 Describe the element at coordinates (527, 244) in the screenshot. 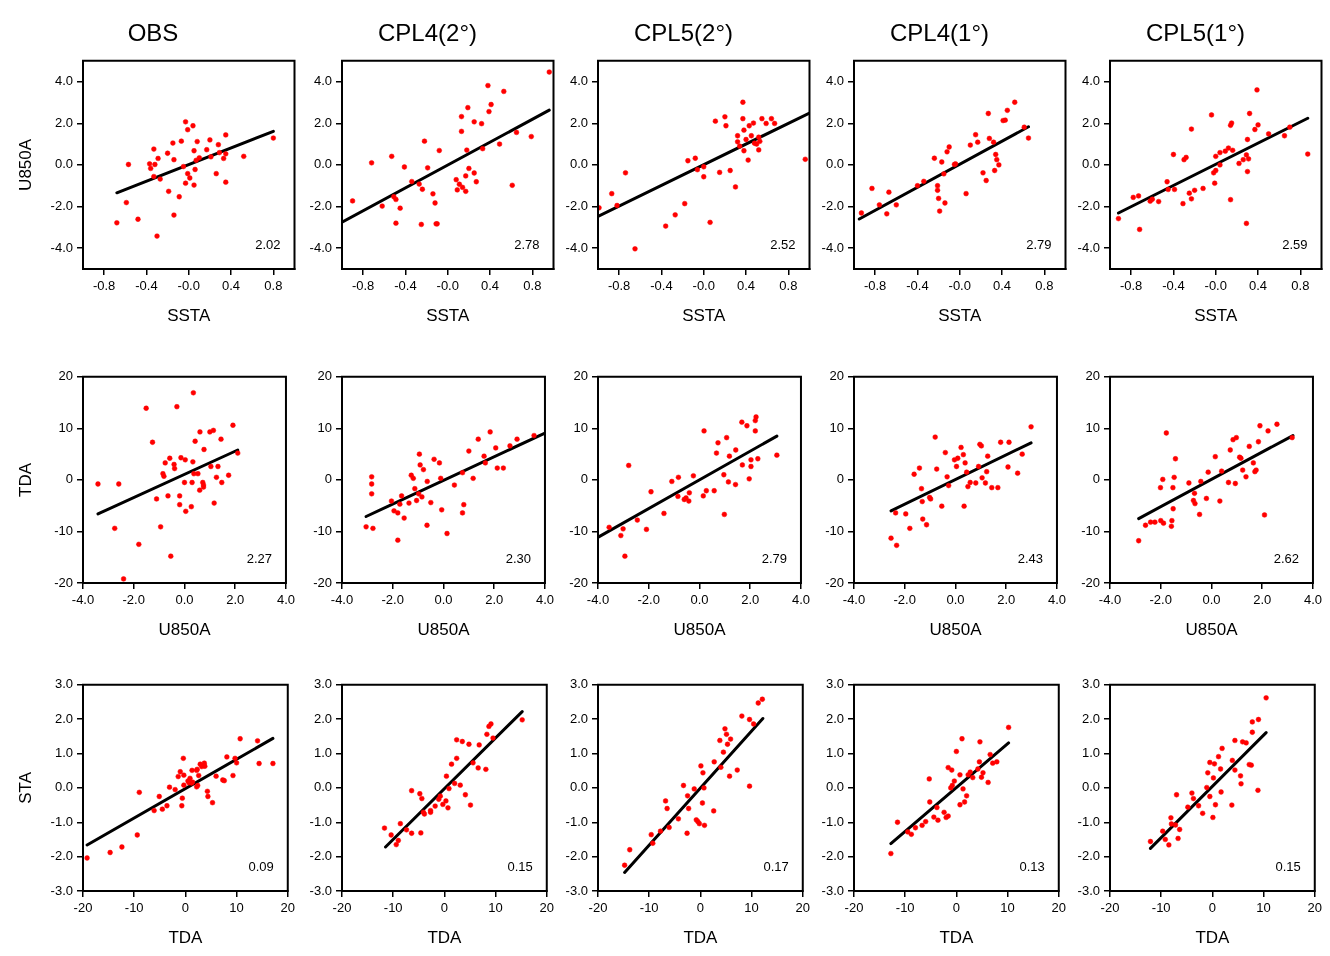

I see `annotation: 2.78` at that location.